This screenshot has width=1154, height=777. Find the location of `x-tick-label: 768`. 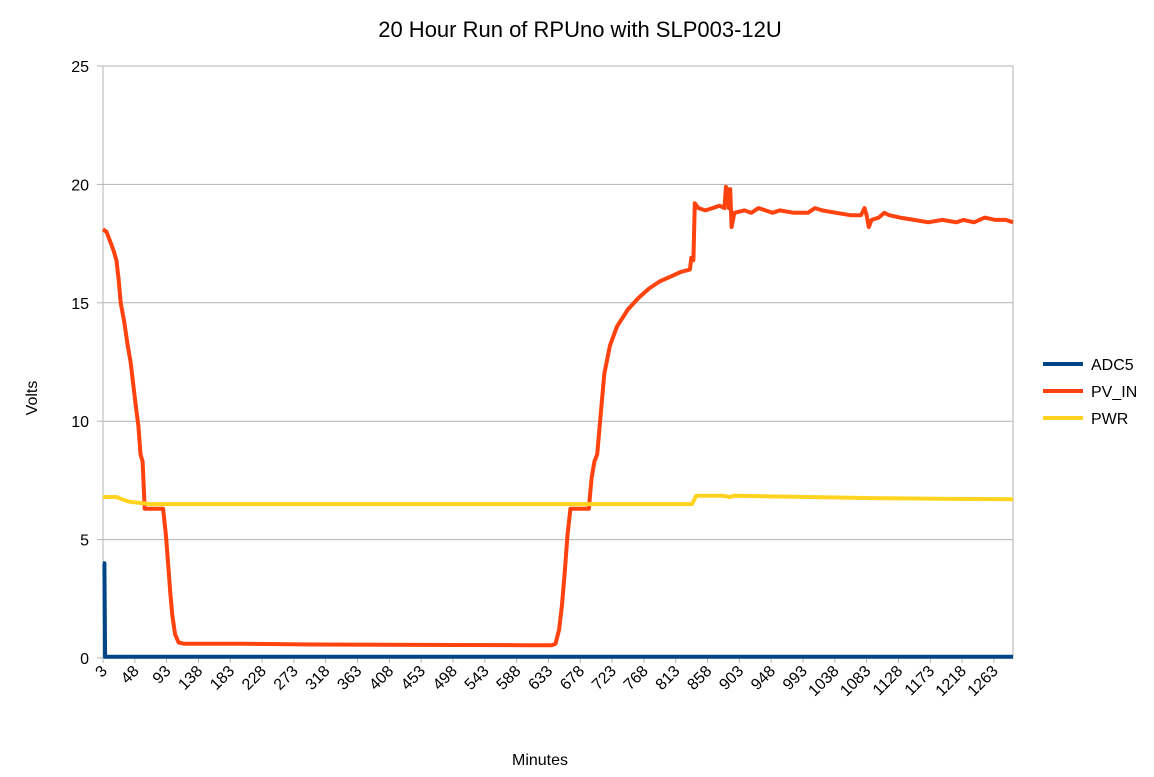

x-tick-label: 768 is located at coordinates (636, 678).